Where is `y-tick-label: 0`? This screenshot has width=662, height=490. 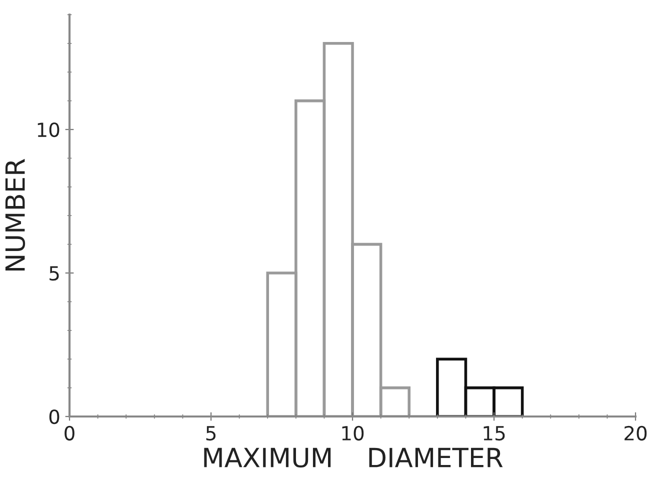 y-tick-label: 0 is located at coordinates (54, 416).